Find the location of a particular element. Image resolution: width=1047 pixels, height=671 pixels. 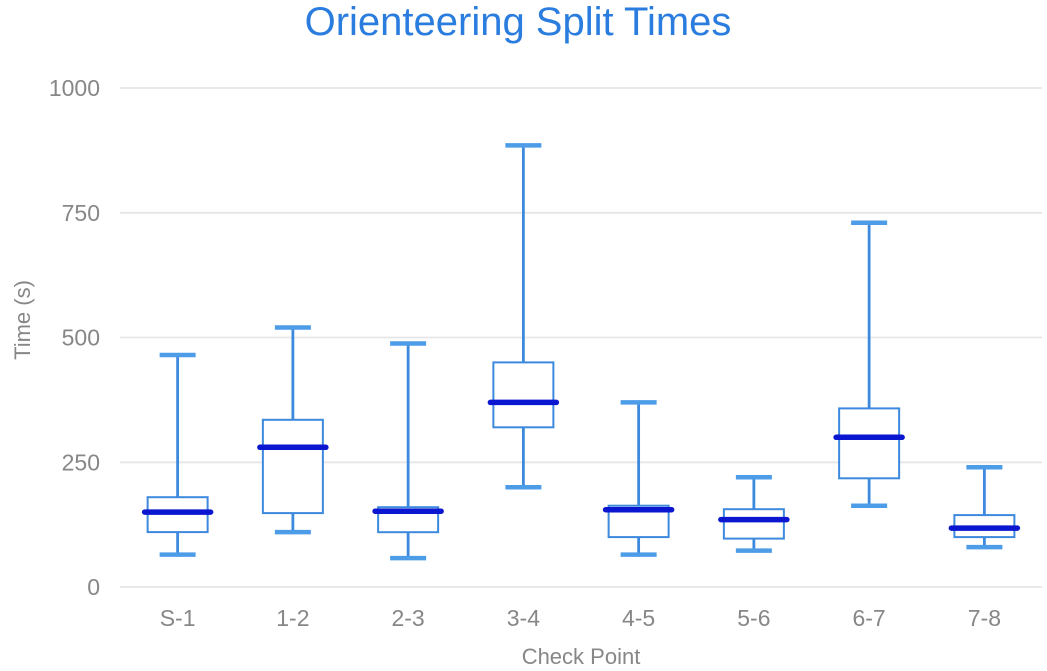

y-tick-label: 0 is located at coordinates (93, 587).